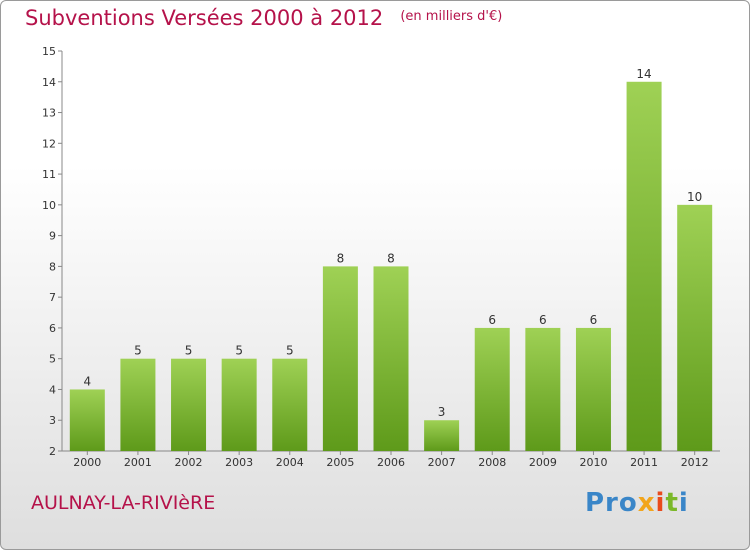  I want to click on x-tick-label: 2003, so click(239, 462).